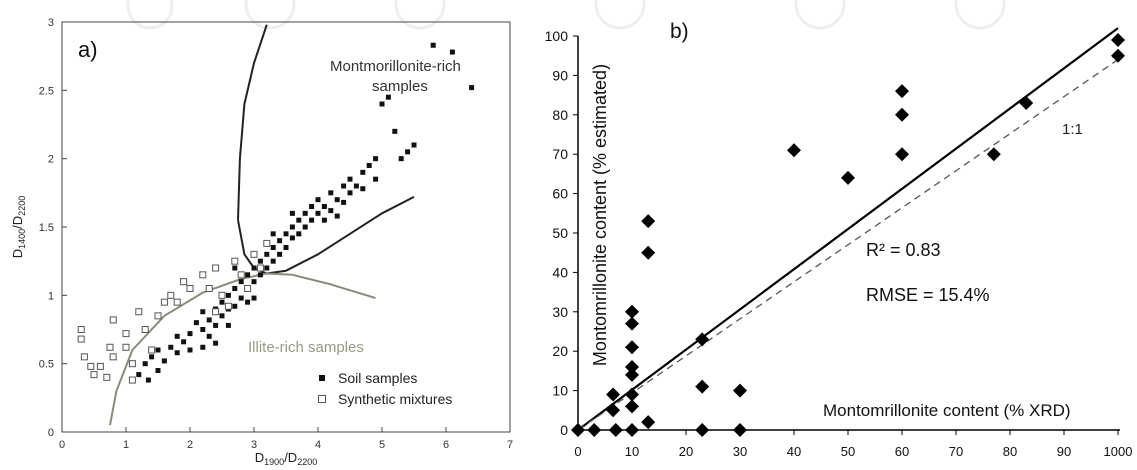  Describe the element at coordinates (46, 365) in the screenshot. I see `panel-a-y-tick-label: 0.5` at that location.